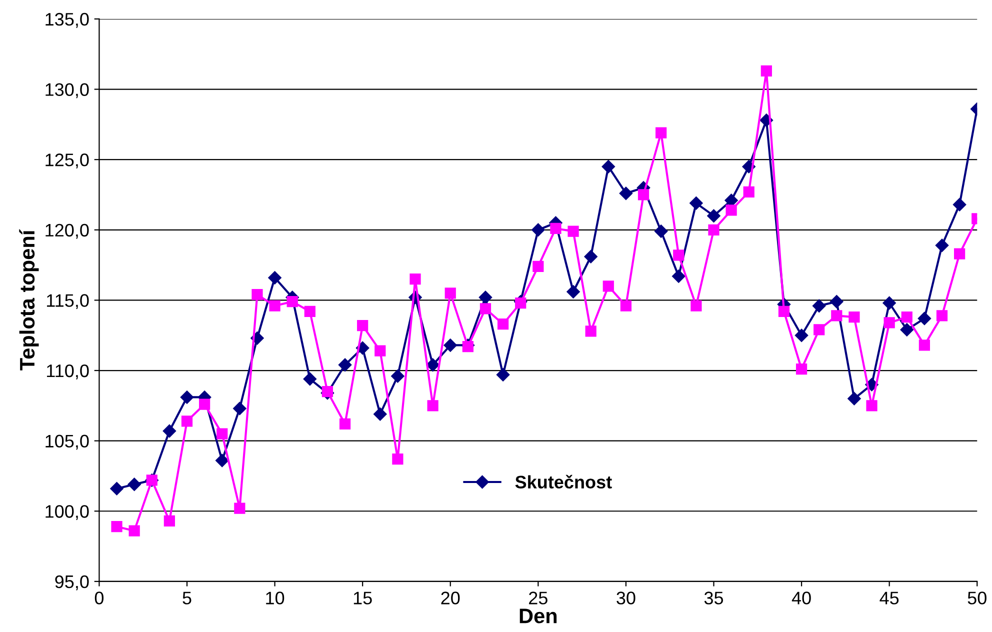  Describe the element at coordinates (714, 598) in the screenshot. I see `x-tick-label: 35` at that location.